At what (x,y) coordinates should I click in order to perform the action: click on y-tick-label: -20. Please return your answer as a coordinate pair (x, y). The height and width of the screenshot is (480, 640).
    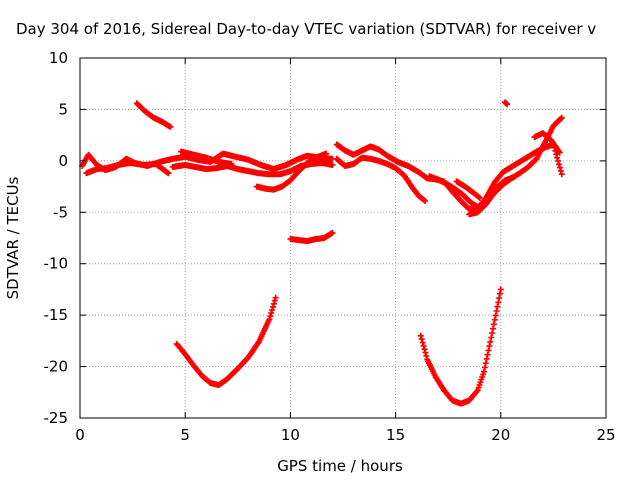
    Looking at the image, I should click on (56, 367).